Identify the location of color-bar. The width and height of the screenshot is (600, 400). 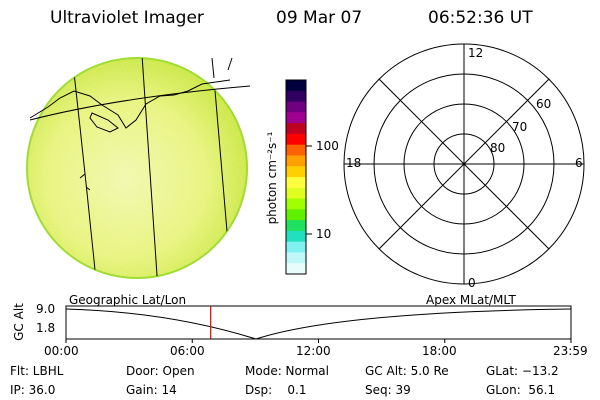
(298, 177).